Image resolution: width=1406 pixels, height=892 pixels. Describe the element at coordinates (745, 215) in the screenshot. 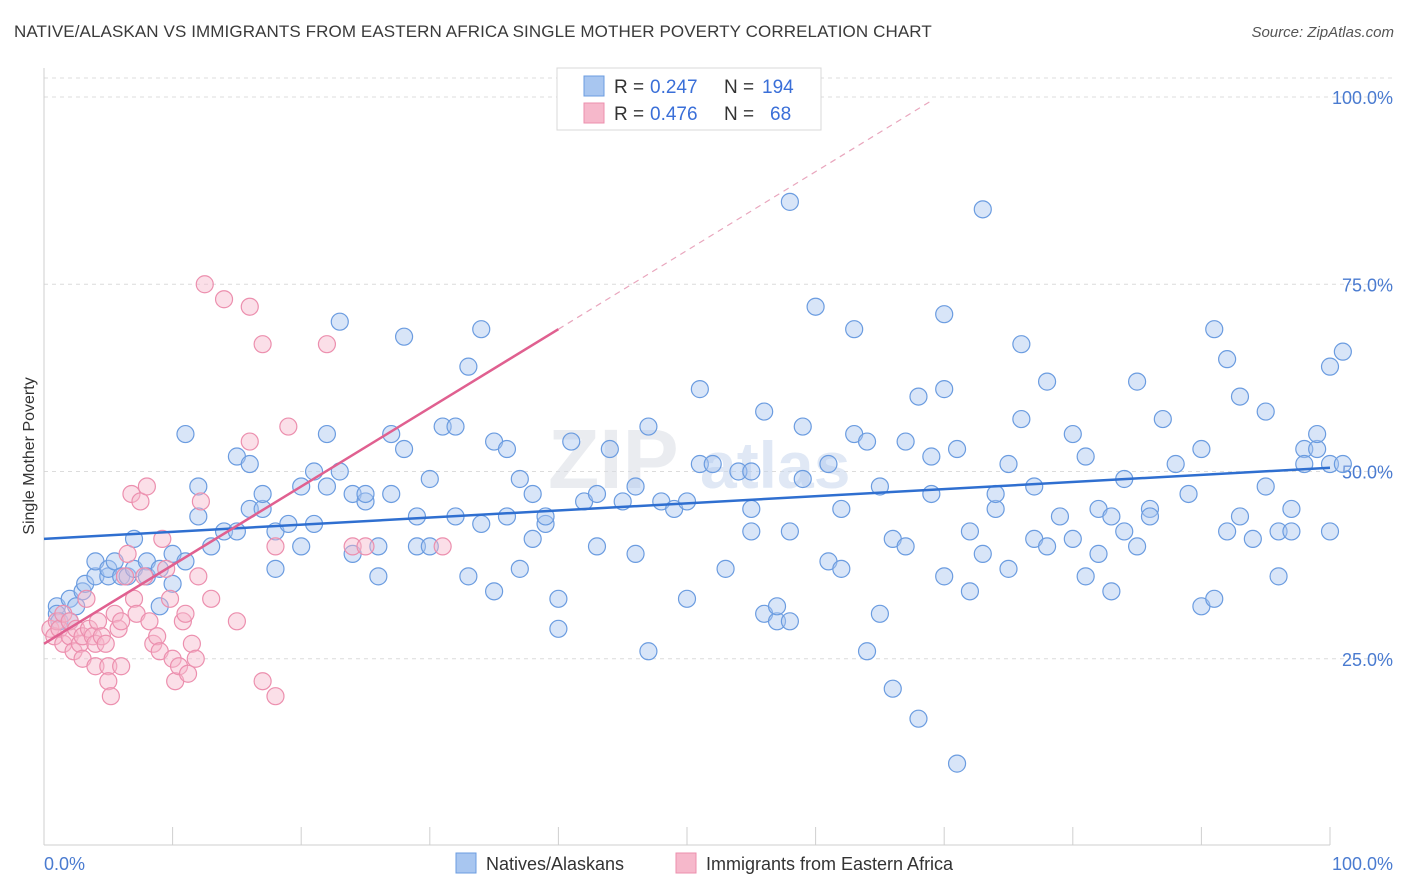

I see `trend-line-immigrants-extension` at that location.